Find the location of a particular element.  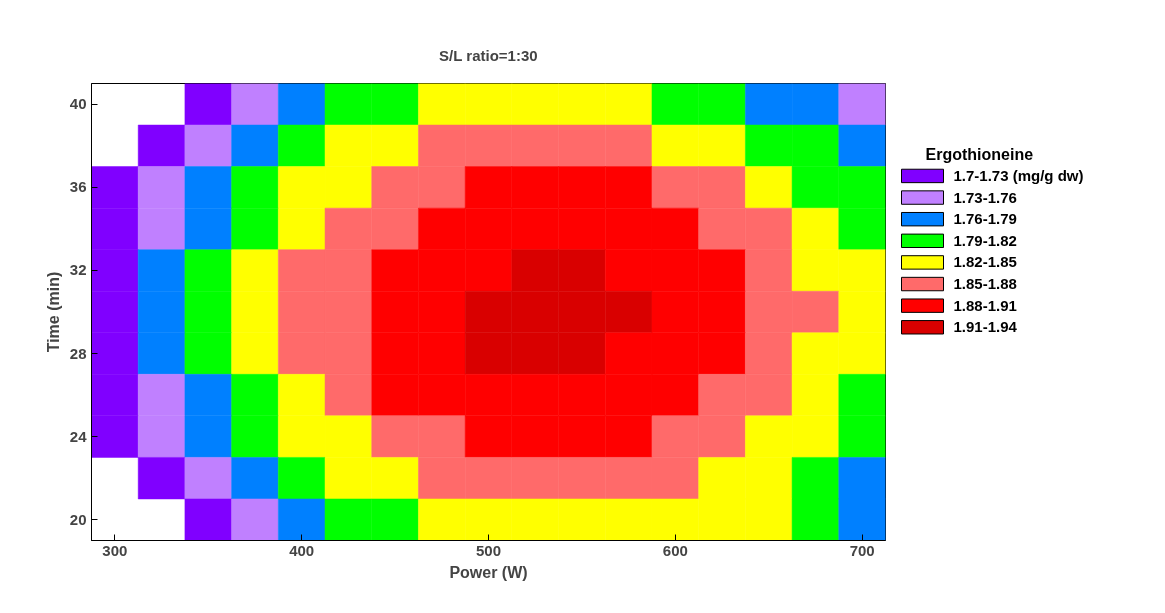

y-tick-label: 36 is located at coordinates (78, 187).